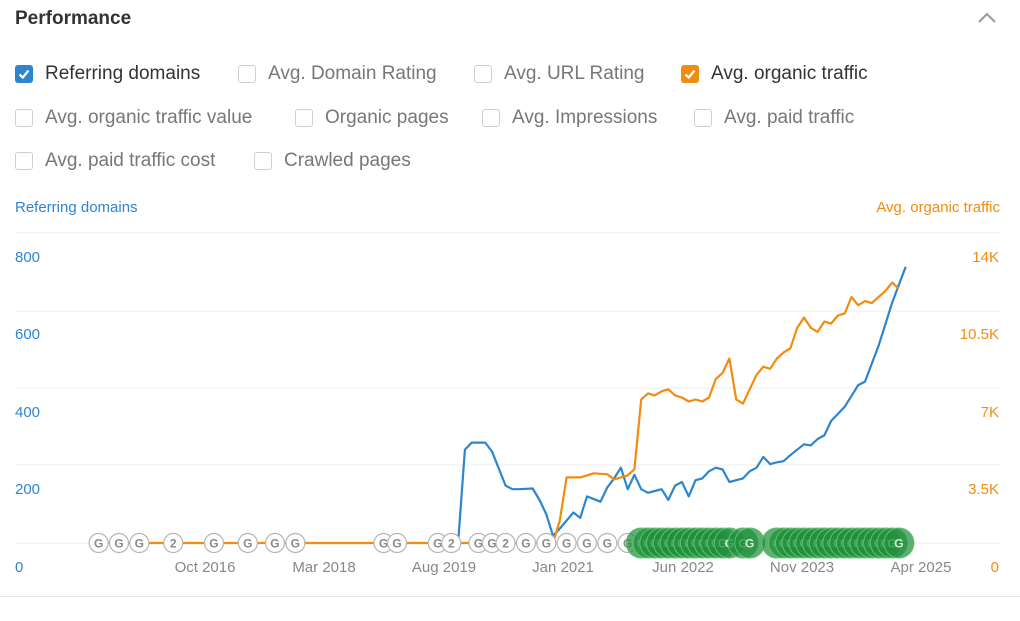 Image resolution: width=1020 pixels, height=621 pixels. Describe the element at coordinates (19, 567) in the screenshot. I see `left-y-tick-label: 0` at that location.